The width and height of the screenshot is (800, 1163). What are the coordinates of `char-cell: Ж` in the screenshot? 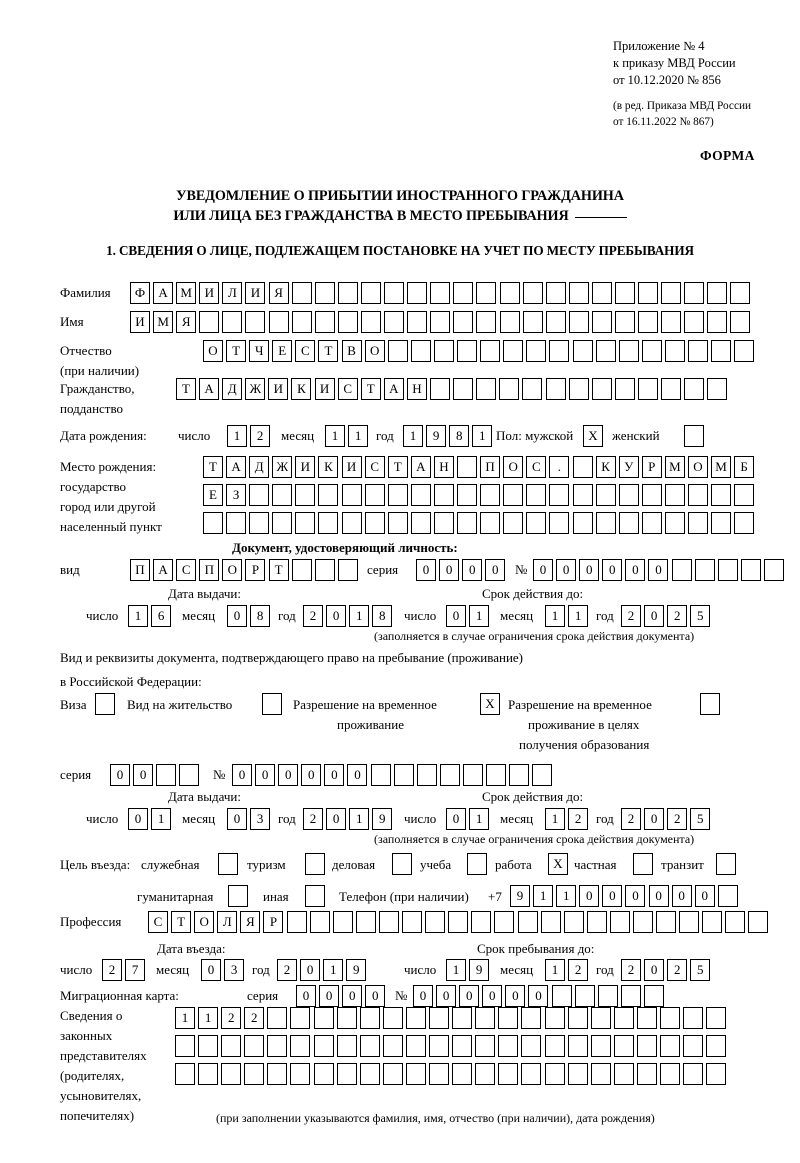 It's located at (282, 467).